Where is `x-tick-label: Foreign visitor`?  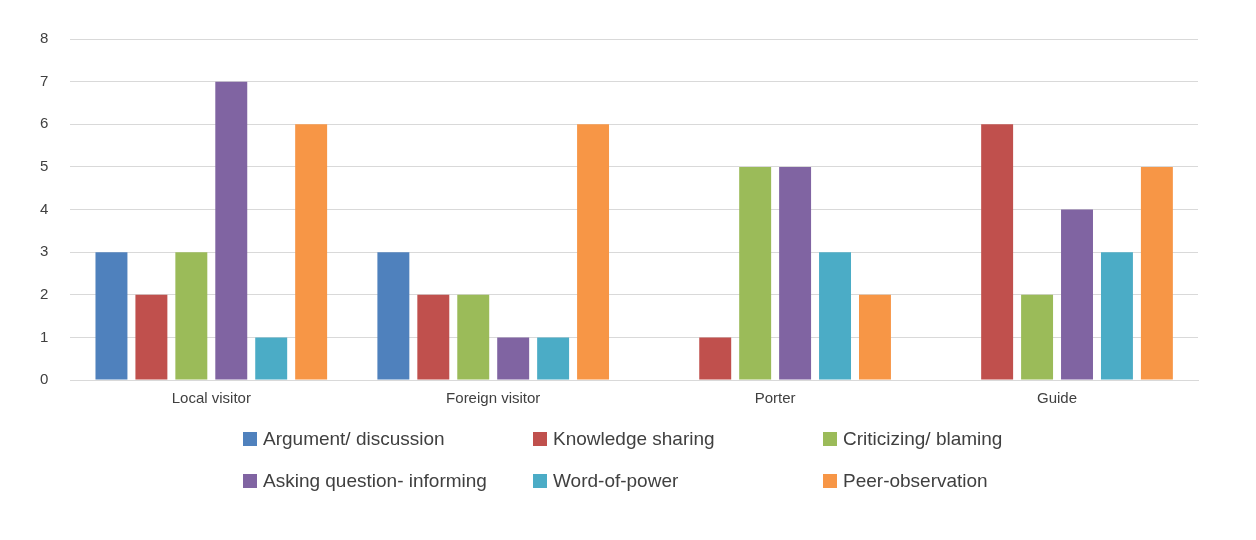 x-tick-label: Foreign visitor is located at coordinates (493, 398).